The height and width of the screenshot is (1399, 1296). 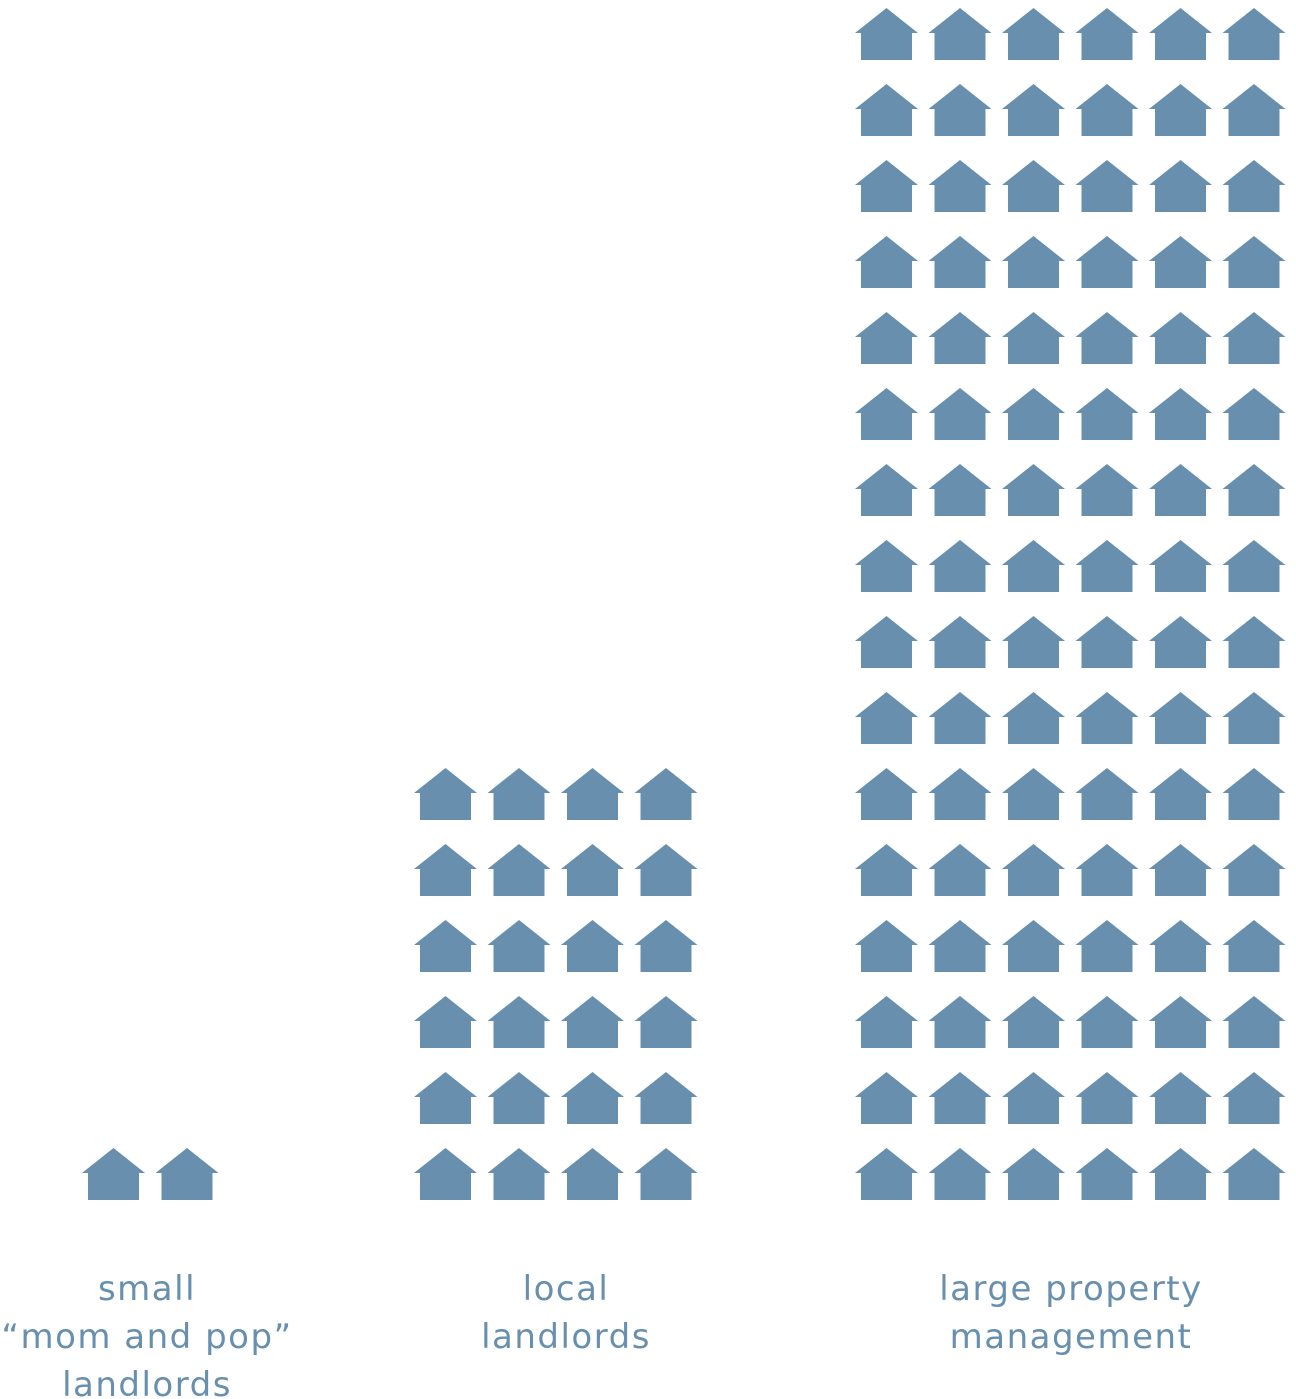 I want to click on house-group-local, so click(x=556, y=984).